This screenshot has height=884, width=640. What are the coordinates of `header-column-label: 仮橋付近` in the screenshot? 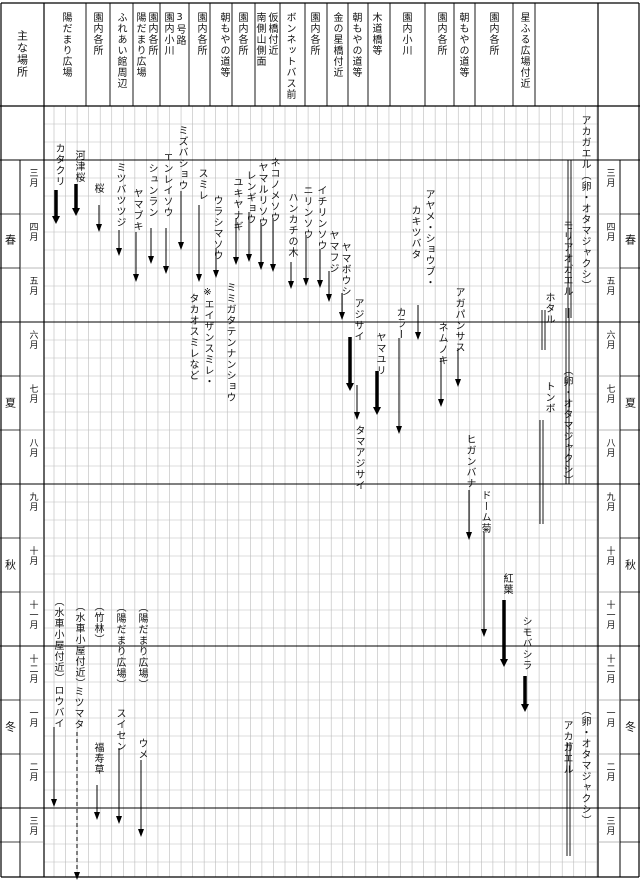 It's located at (271, 34).